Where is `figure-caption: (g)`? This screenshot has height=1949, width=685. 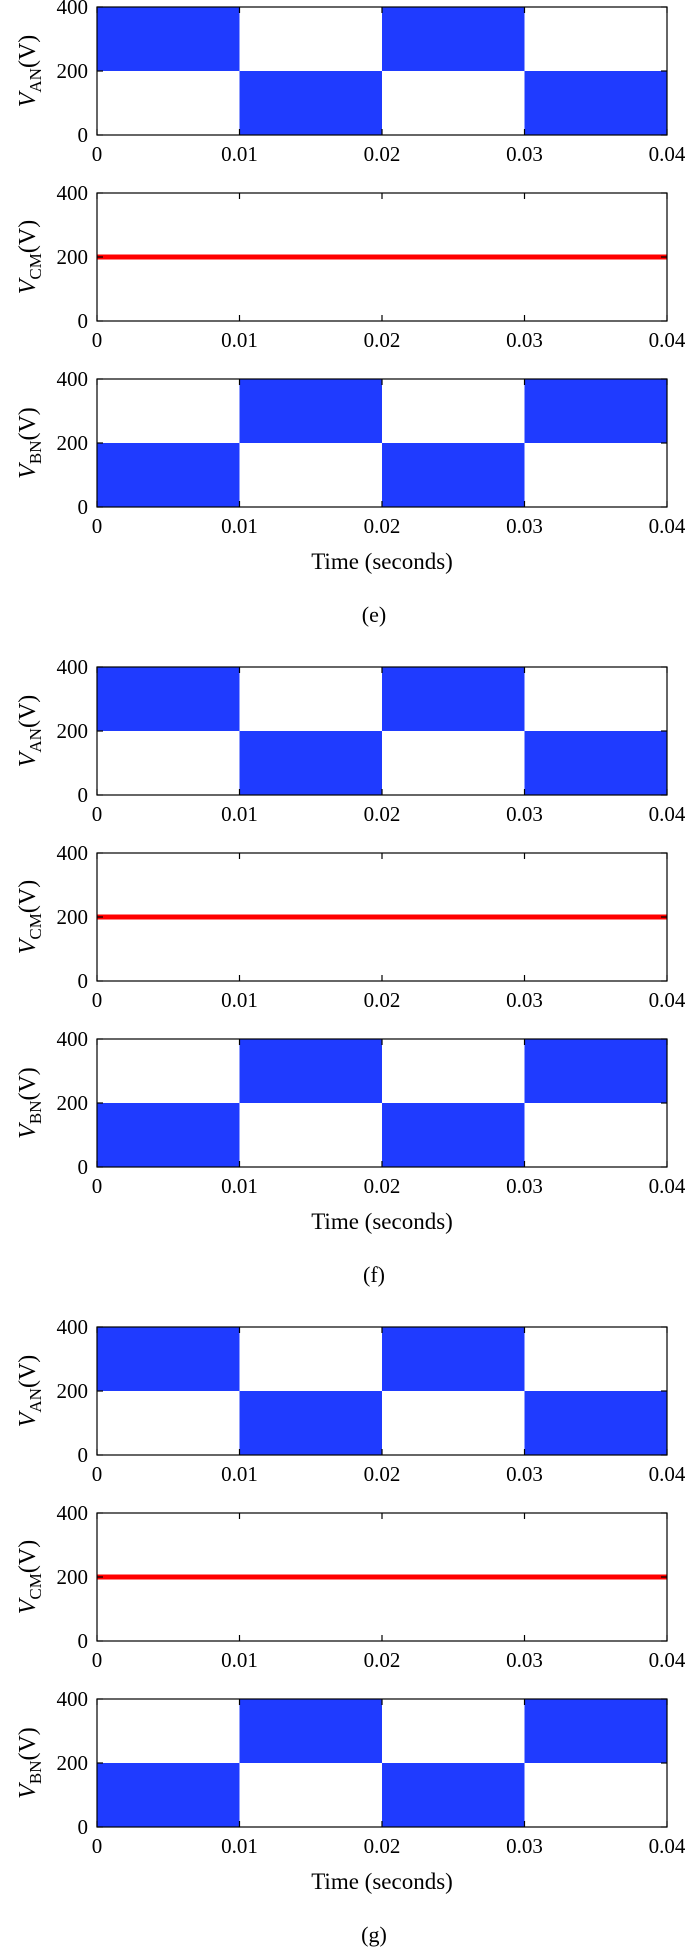
figure-caption: (g) is located at coordinates (374, 1934).